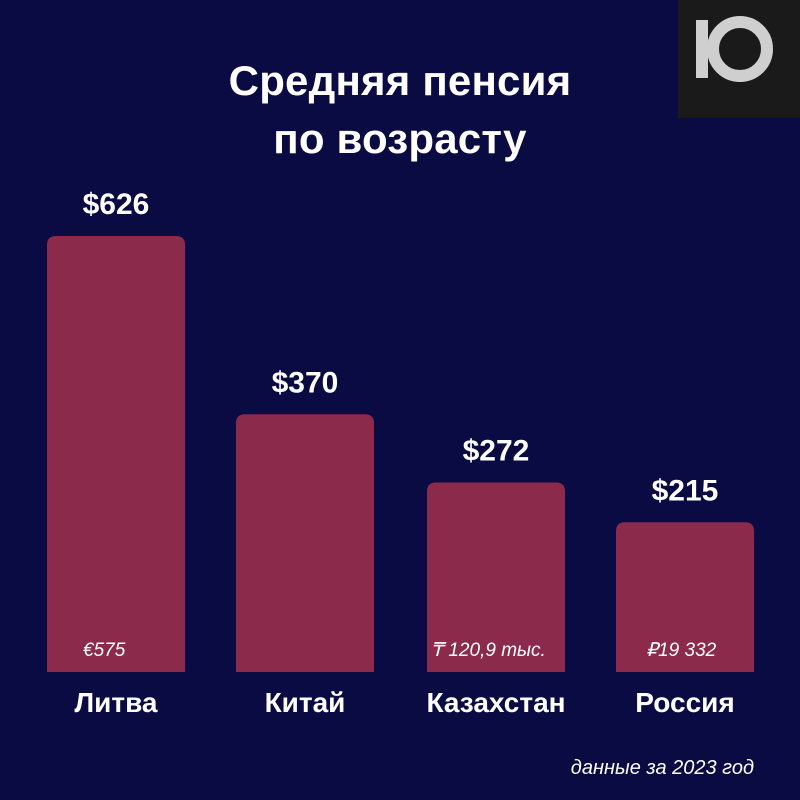  I want to click on category-label: Казахстан, so click(495, 702).